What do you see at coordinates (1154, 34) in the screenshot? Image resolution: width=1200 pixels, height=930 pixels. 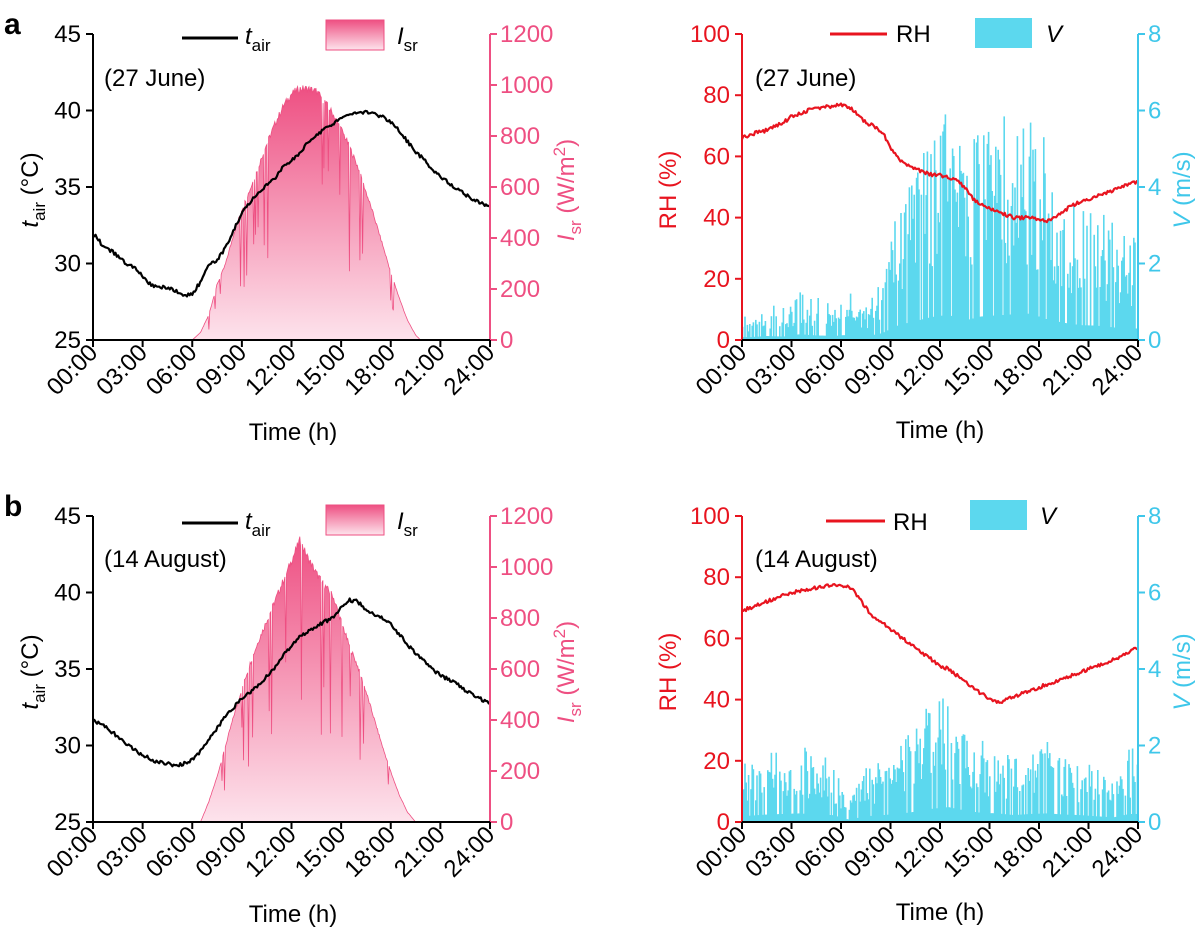 I see `right-tick-label: 8` at bounding box center [1154, 34].